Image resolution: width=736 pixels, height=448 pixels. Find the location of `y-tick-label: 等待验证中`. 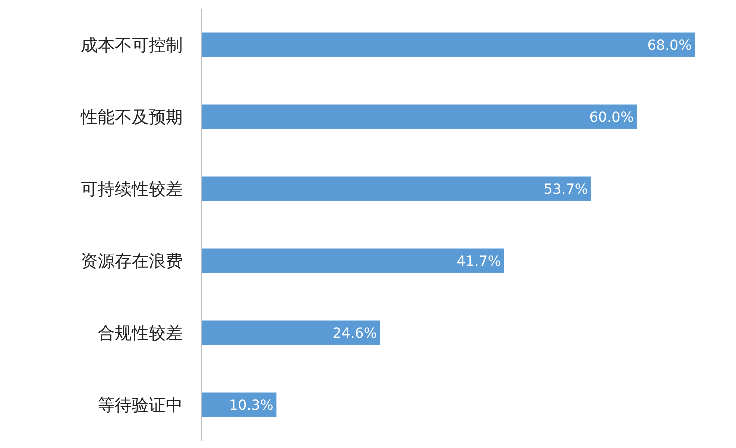

y-tick-label: 等待验证中 is located at coordinates (140, 406).